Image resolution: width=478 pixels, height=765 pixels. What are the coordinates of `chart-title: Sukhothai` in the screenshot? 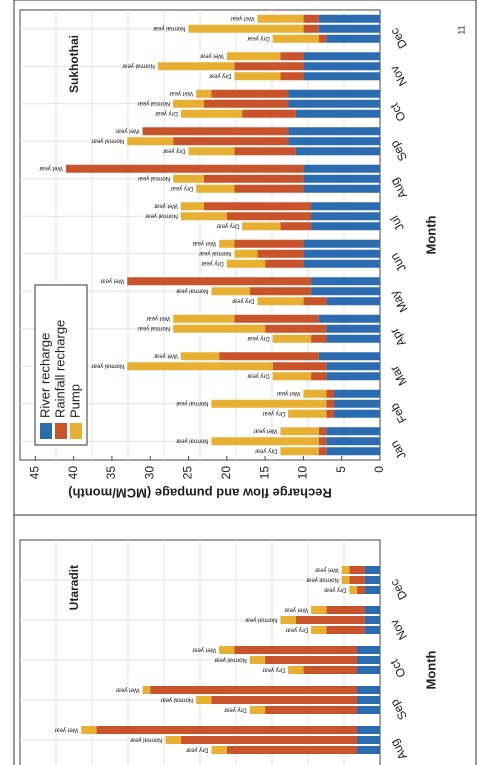 It's located at (74, 64).